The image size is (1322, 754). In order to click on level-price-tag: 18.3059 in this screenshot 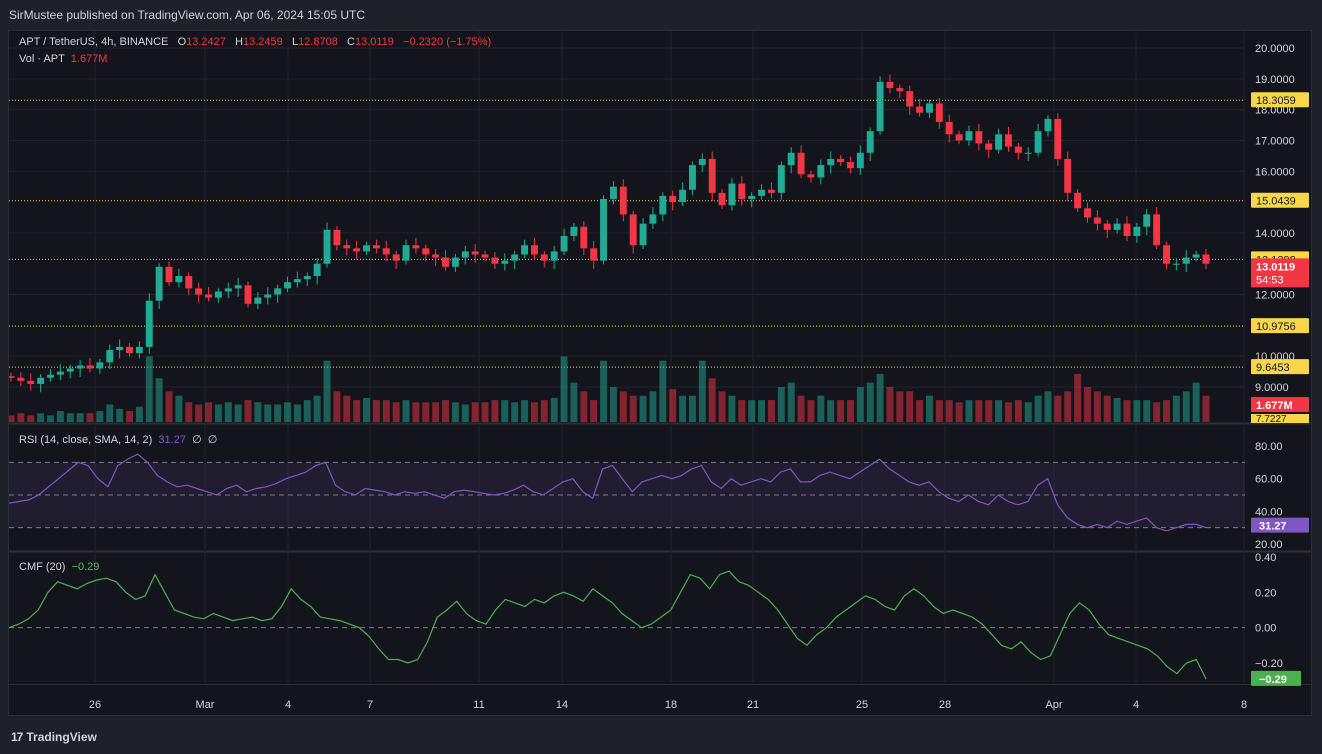, I will do `click(1276, 101)`.